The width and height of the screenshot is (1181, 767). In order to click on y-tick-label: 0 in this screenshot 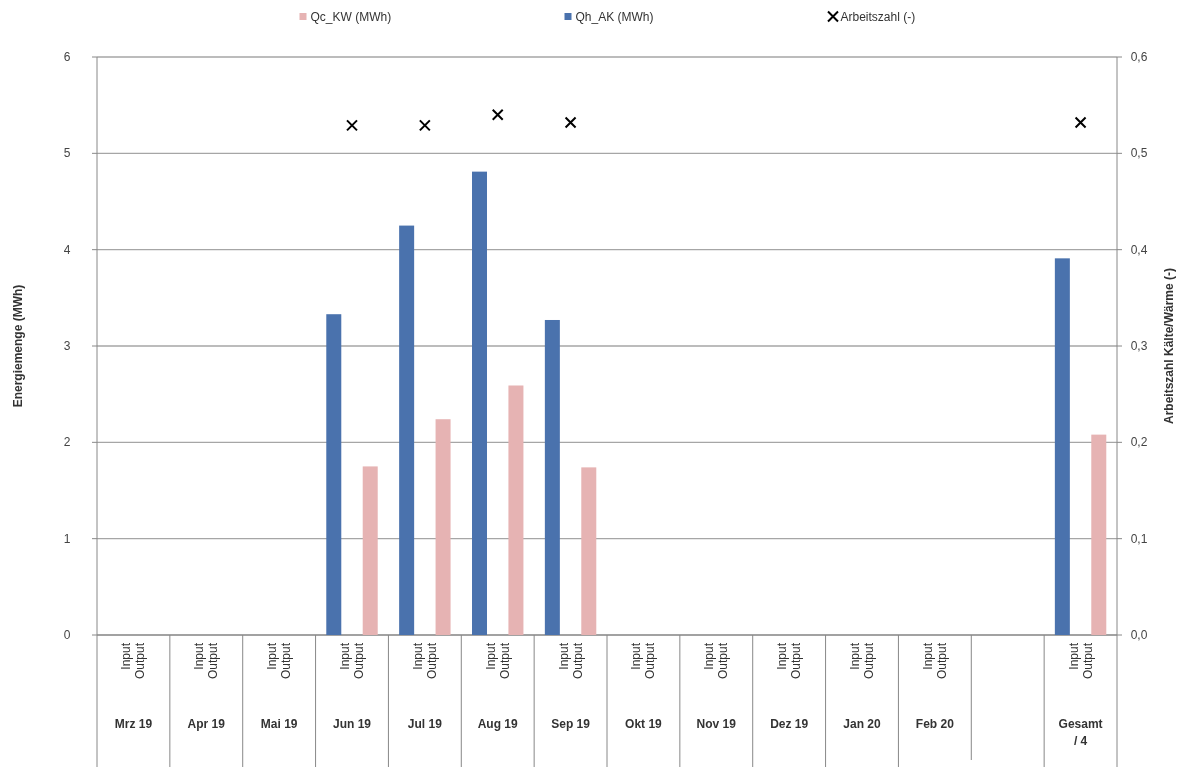, I will do `click(67, 635)`.